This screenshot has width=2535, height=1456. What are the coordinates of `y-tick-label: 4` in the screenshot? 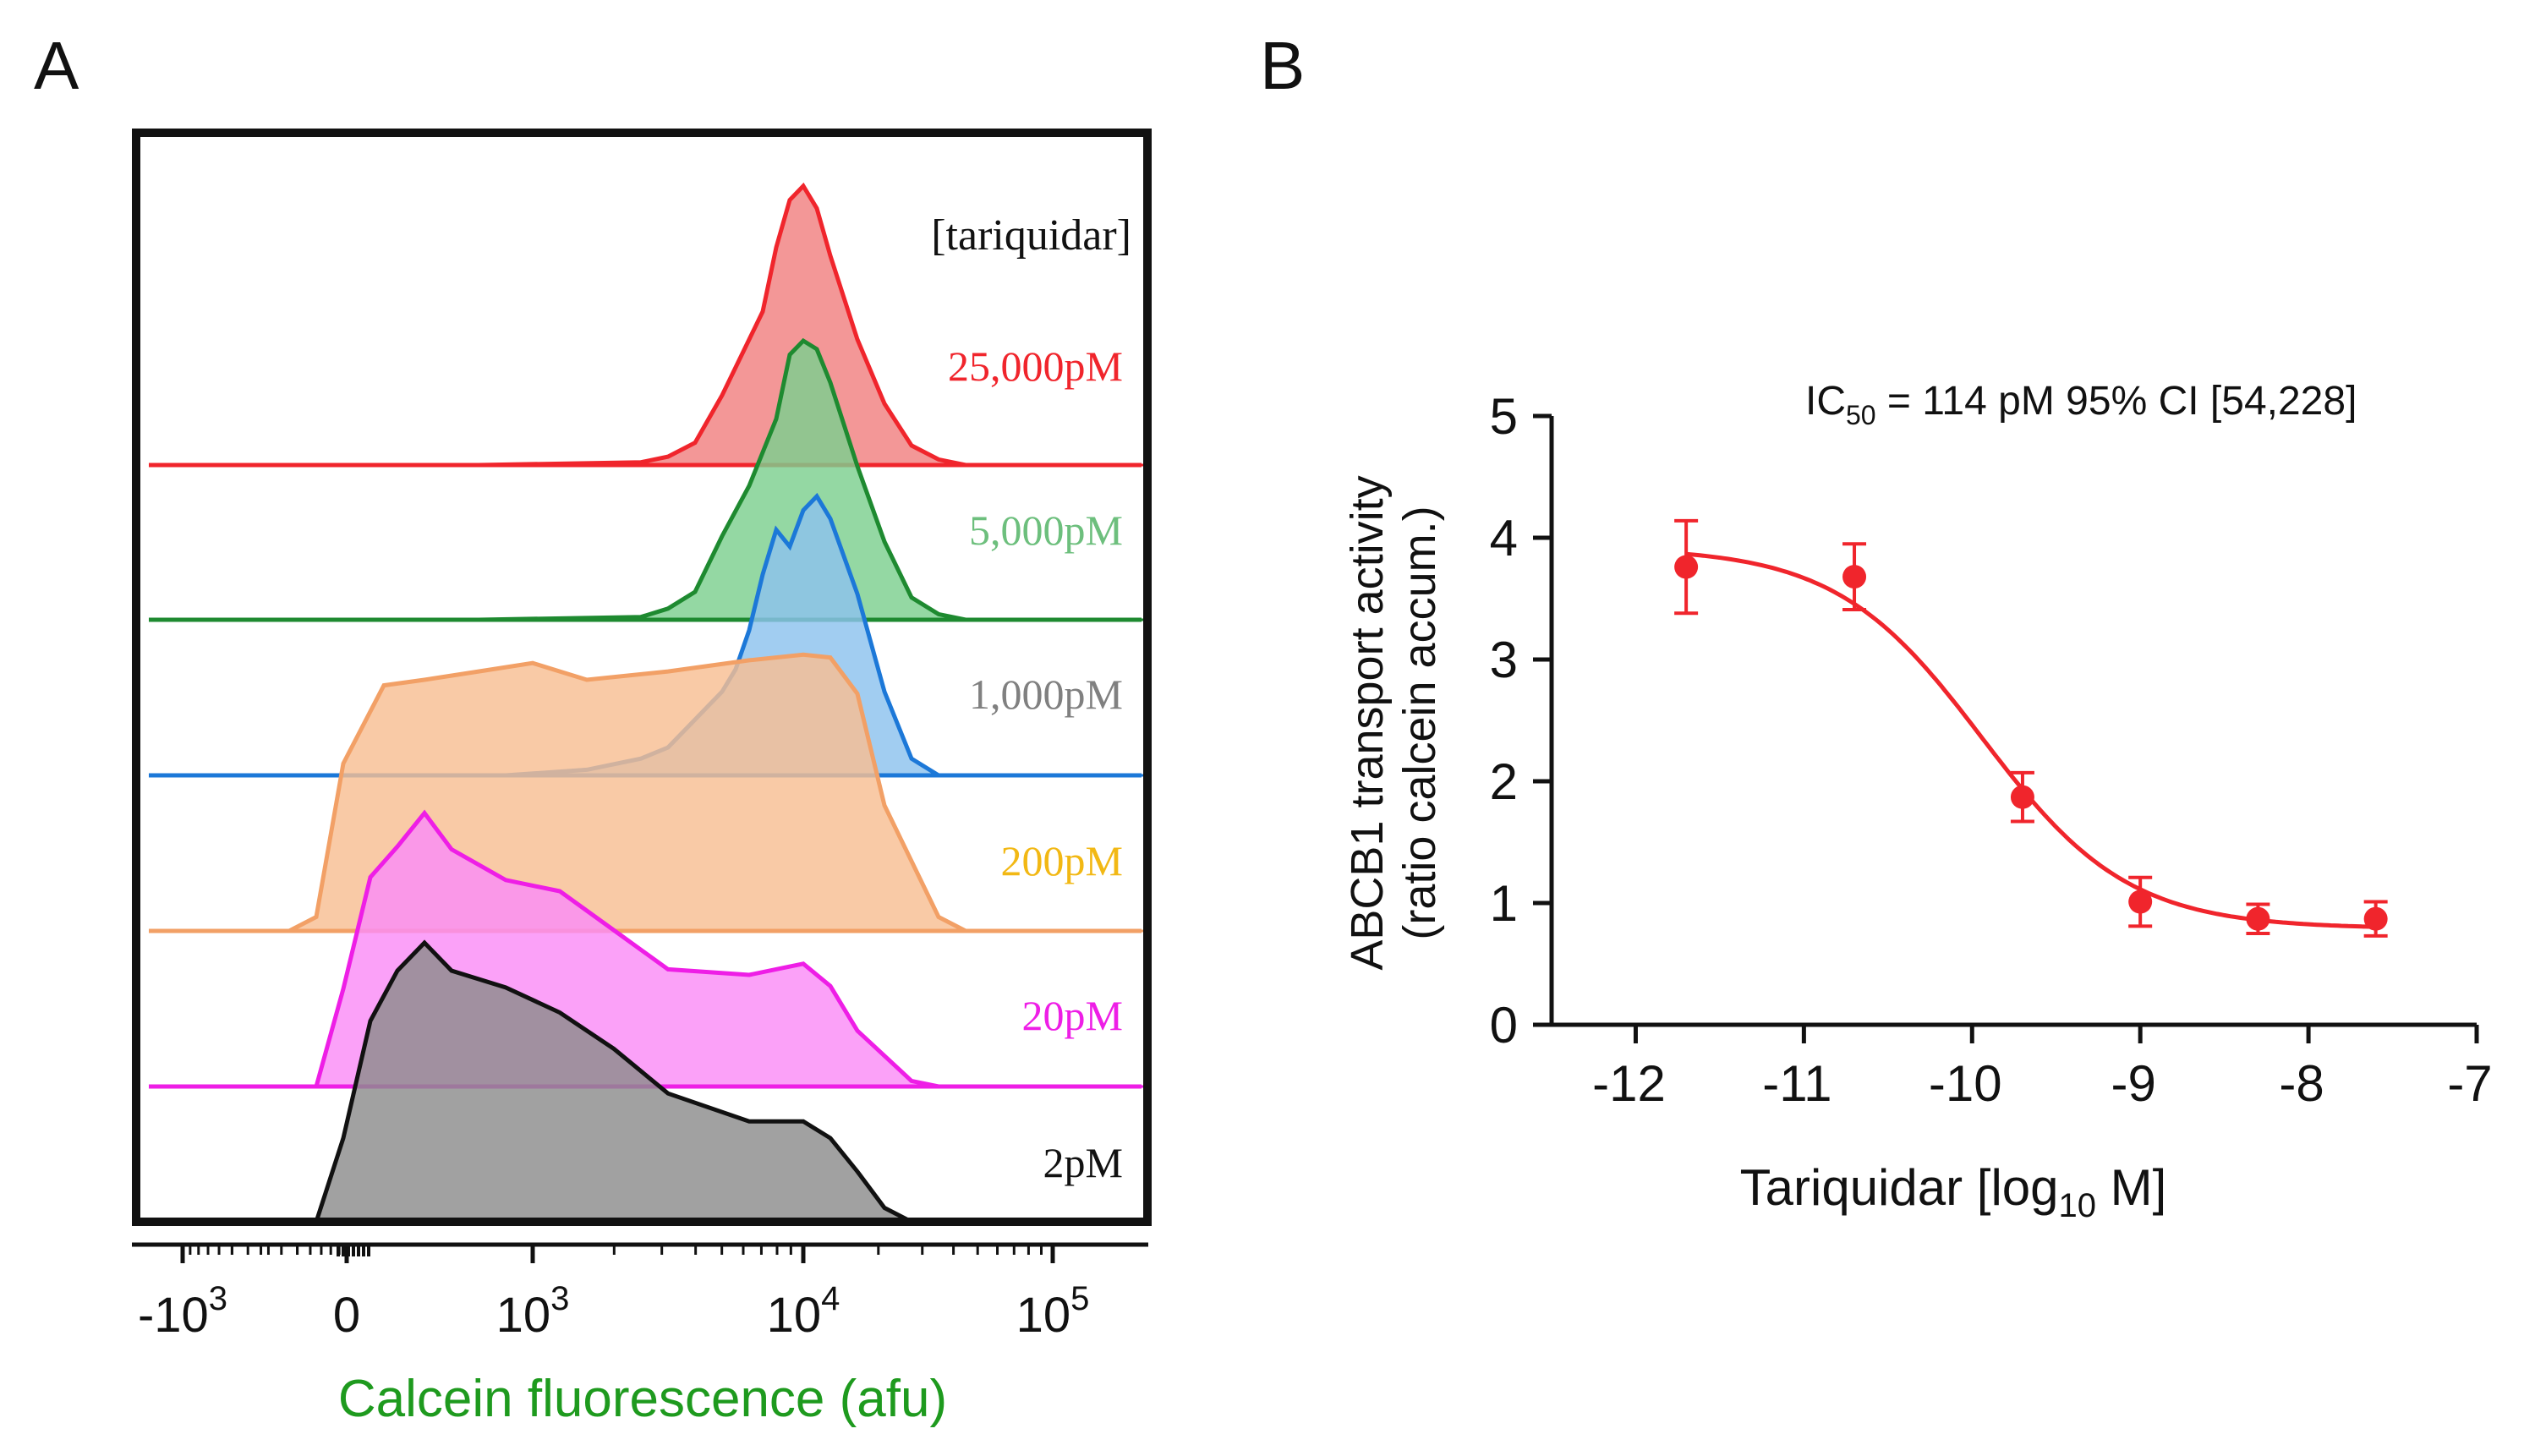 It's located at (1504, 539).